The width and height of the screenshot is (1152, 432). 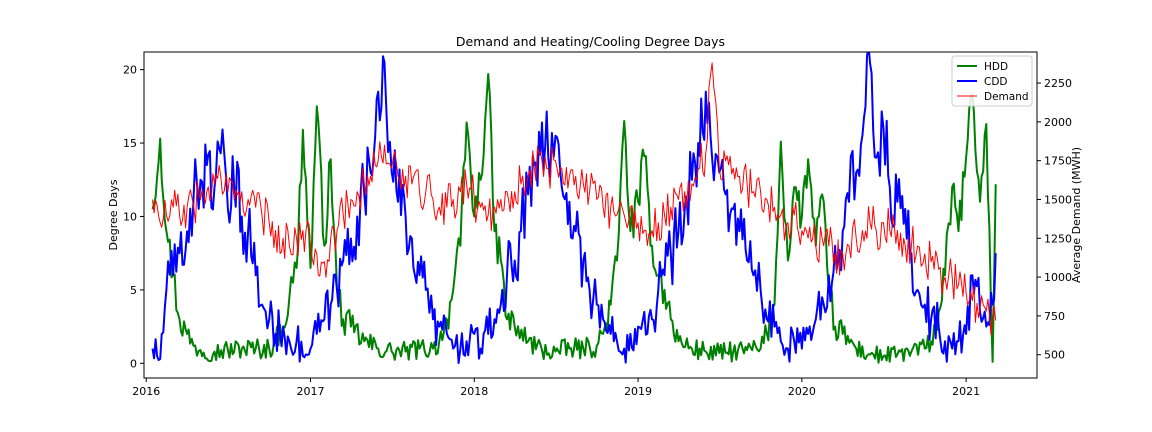 I want to click on x-tick-label: 2020, so click(x=802, y=391).